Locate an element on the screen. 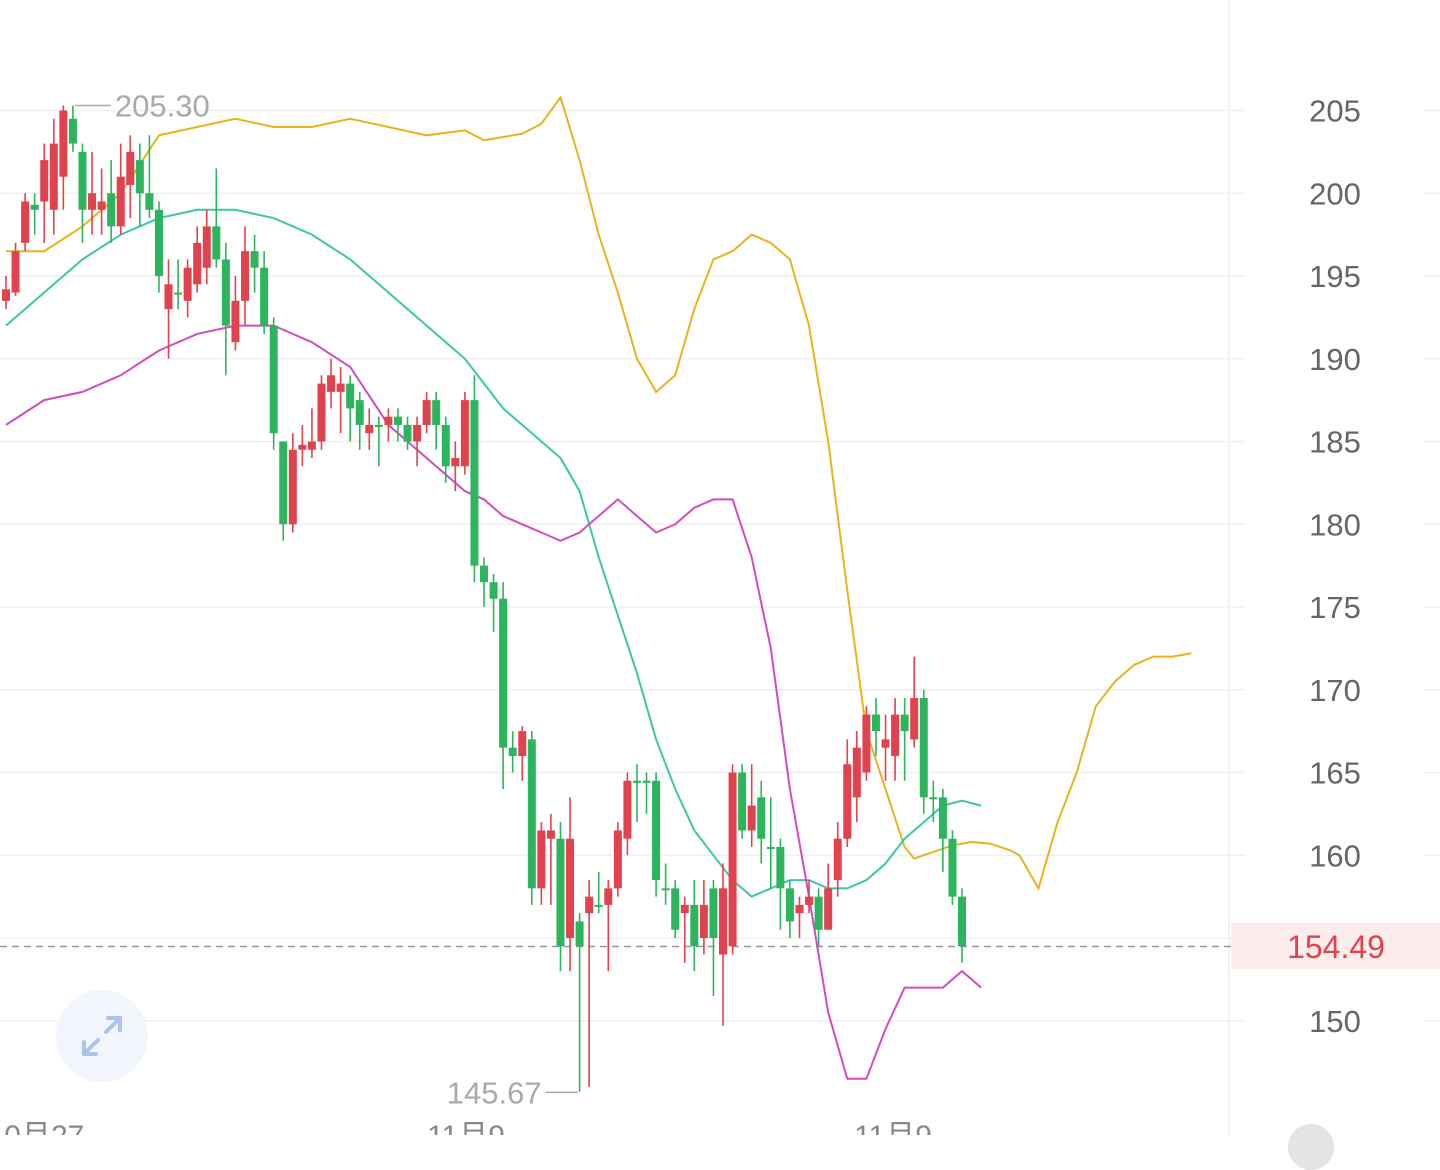  y-tick-label: 195 is located at coordinates (1335, 276).